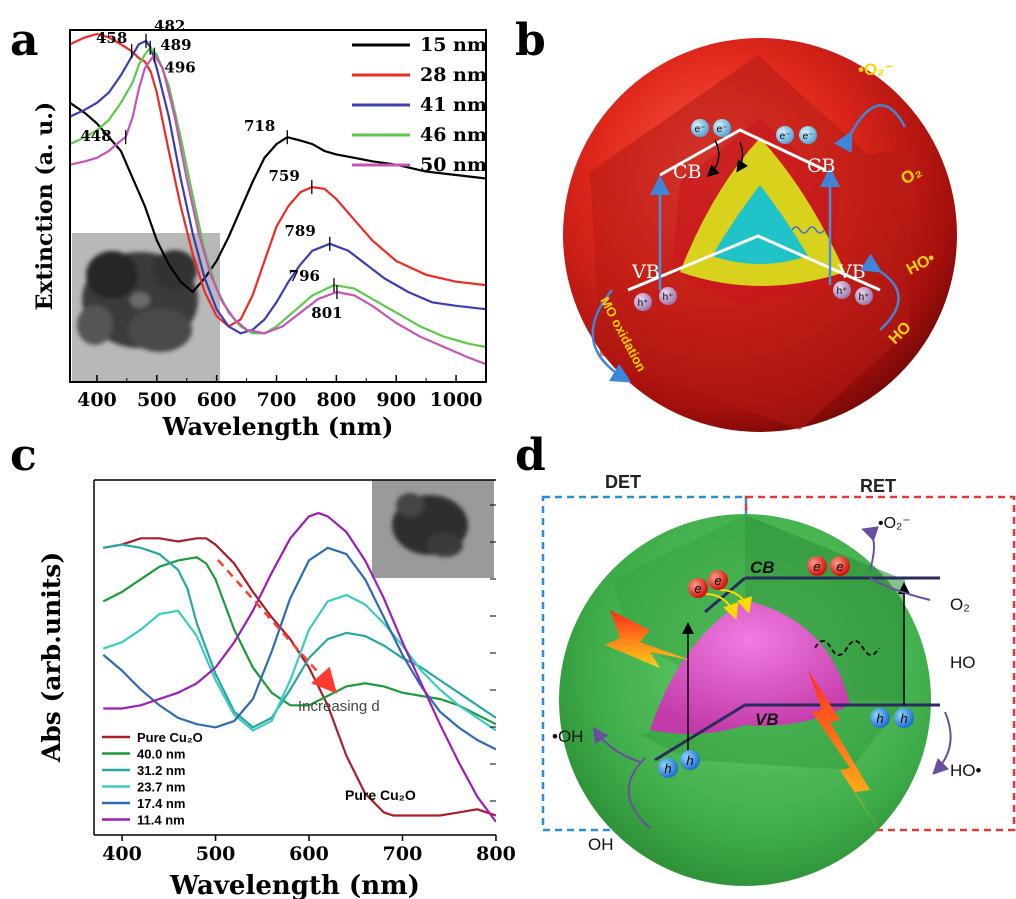 This screenshot has height=899, width=1016. What do you see at coordinates (453, 165) in the screenshot?
I see `legend-label-a: 50 nm` at bounding box center [453, 165].